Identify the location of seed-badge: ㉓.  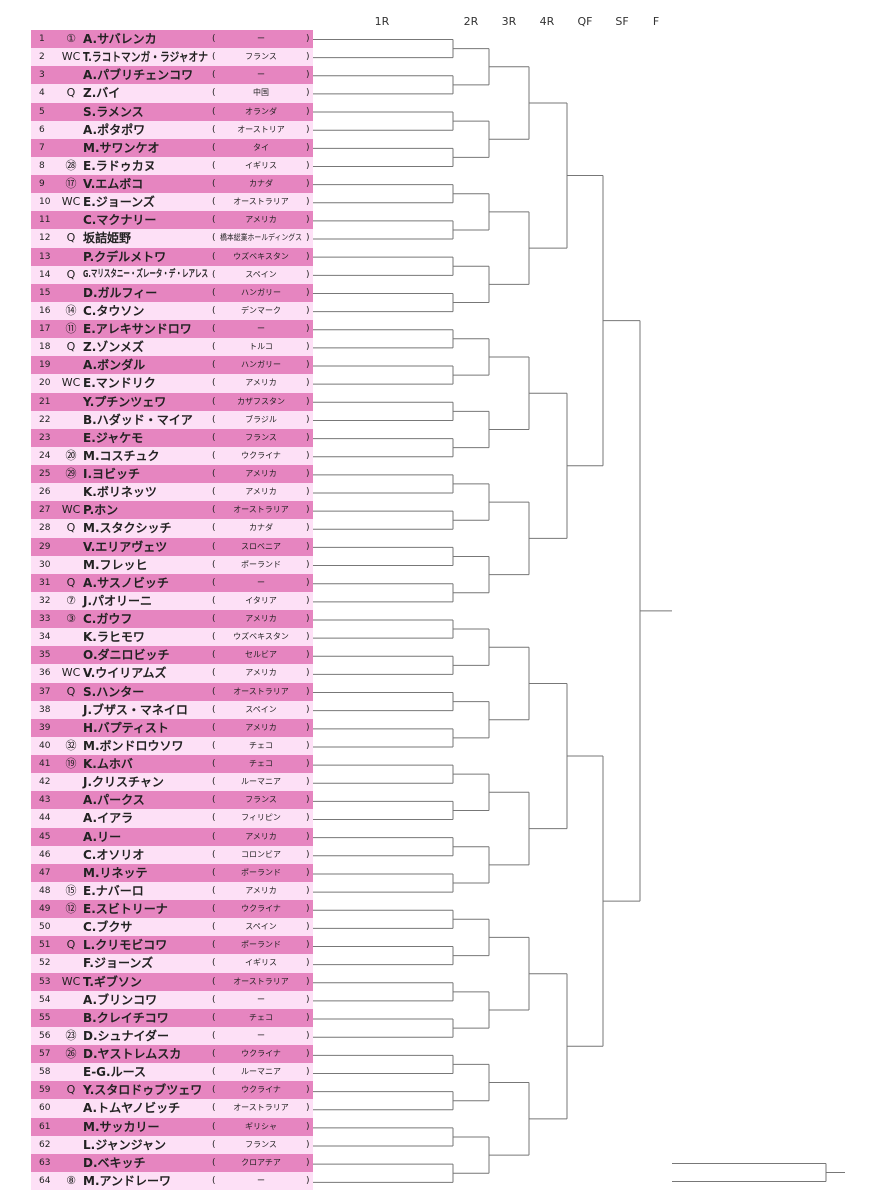
(71, 1035).